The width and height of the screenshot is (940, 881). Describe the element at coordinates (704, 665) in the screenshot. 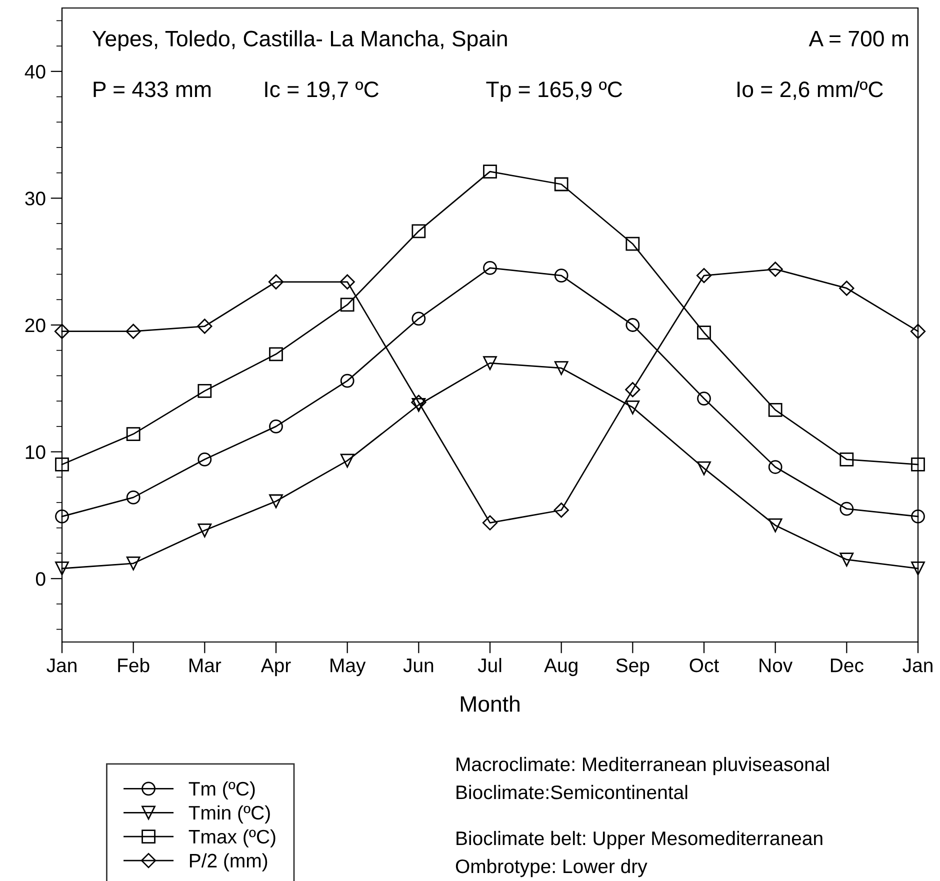

I see `x-tick-label: Oct` at that location.